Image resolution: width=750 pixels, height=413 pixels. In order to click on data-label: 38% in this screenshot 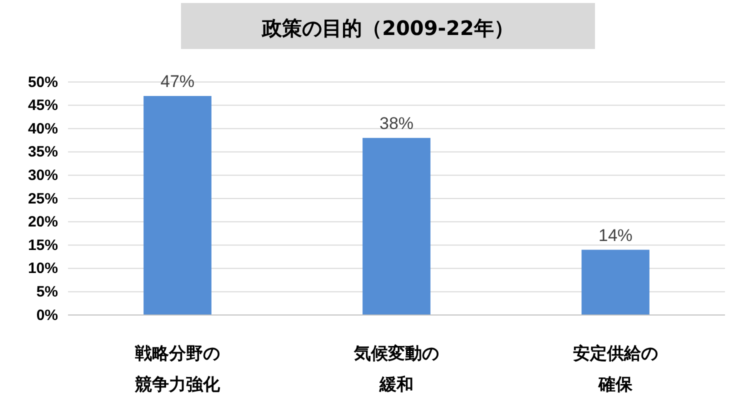, I will do `click(396, 123)`.